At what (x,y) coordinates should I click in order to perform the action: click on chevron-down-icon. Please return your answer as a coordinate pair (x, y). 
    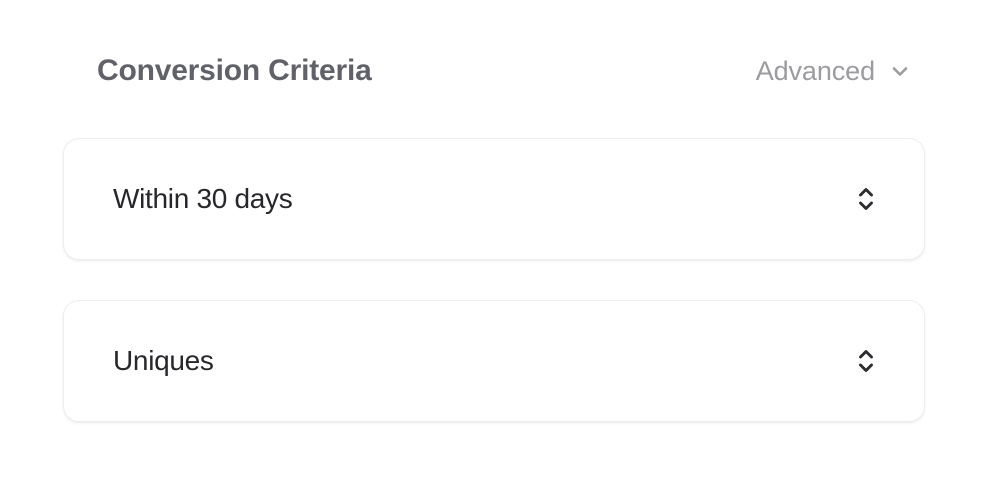
    Looking at the image, I should click on (900, 71).